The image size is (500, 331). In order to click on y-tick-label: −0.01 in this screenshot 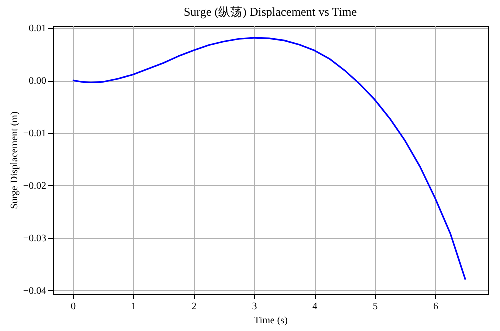, I will do `click(34, 134)`.